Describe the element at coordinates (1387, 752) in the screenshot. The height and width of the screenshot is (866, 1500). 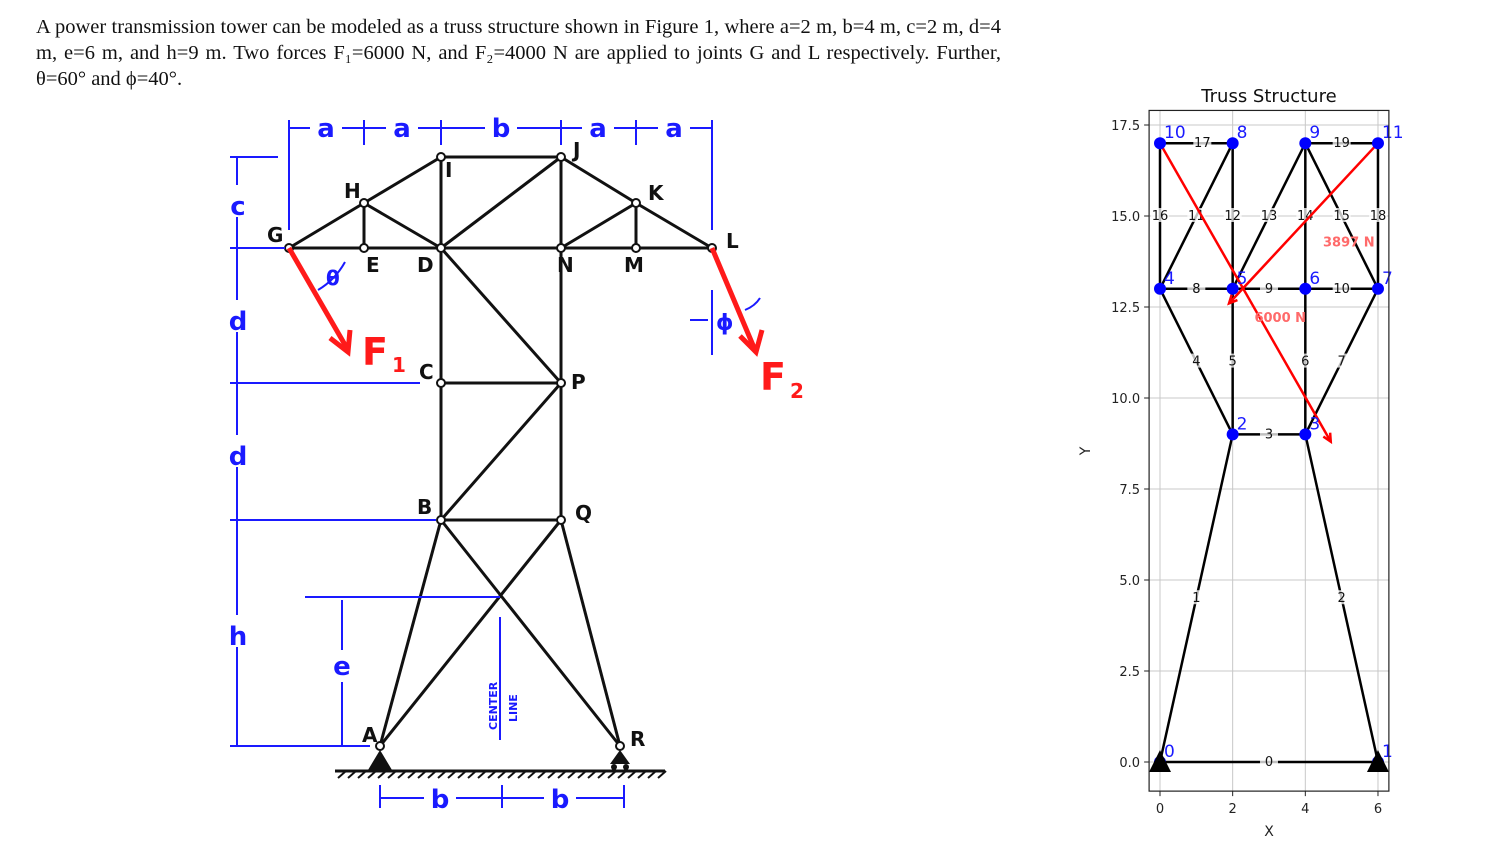
I see `chart-node-label-1: 1` at that location.